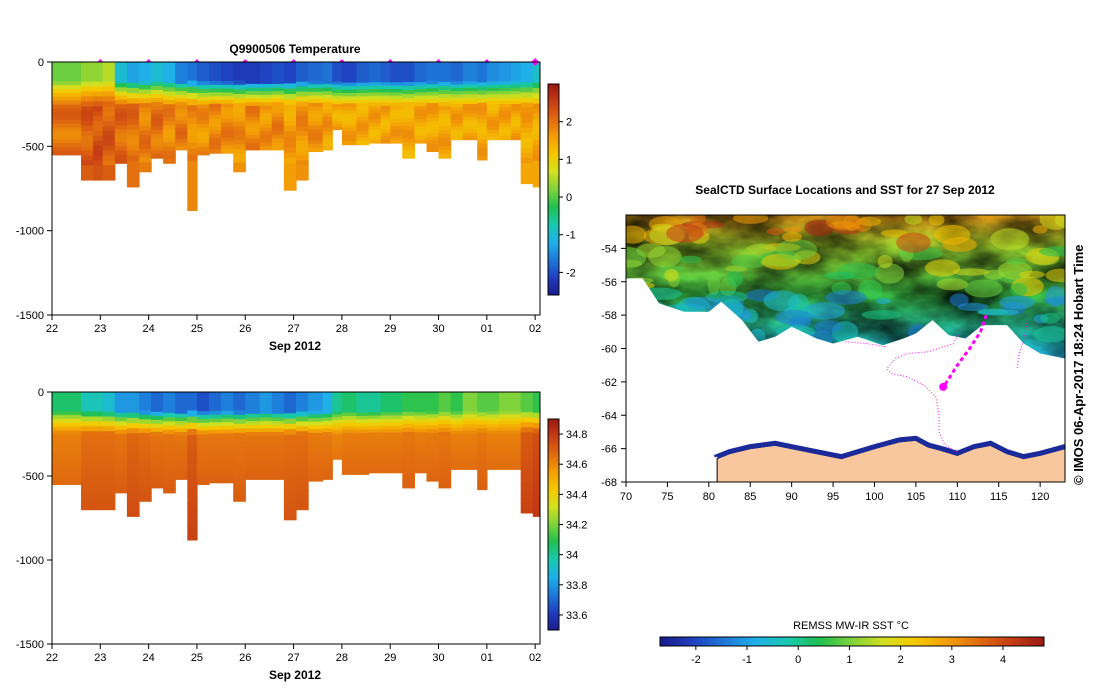 The image size is (1099, 700). What do you see at coordinates (576, 616) in the screenshot?
I see `colorbar-tick-label: 33.6` at bounding box center [576, 616].